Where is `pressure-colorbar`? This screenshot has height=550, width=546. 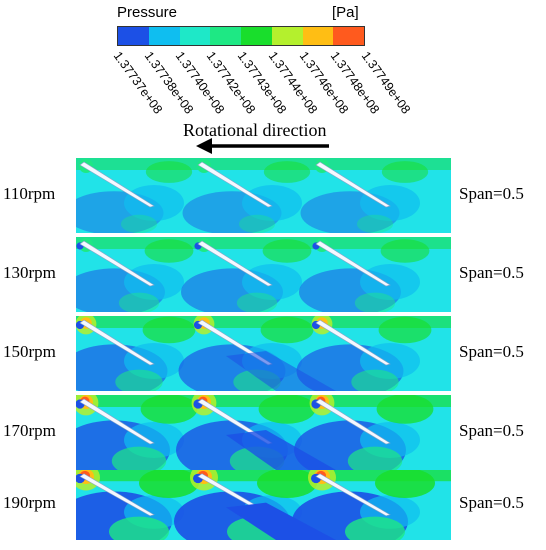 pressure-colorbar is located at coordinates (241, 36).